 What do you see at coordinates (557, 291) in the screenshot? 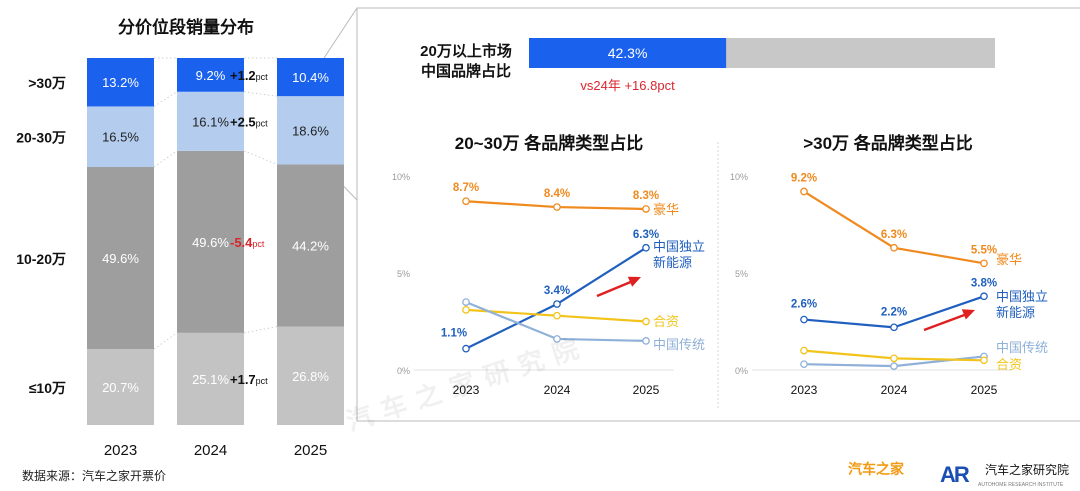
I see `data-value-label: 3.4%` at bounding box center [557, 291].